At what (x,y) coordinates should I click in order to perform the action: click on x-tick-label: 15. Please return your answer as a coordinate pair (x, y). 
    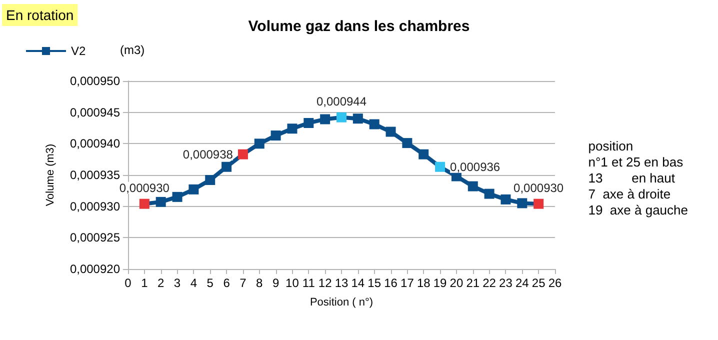
    Looking at the image, I should click on (375, 283).